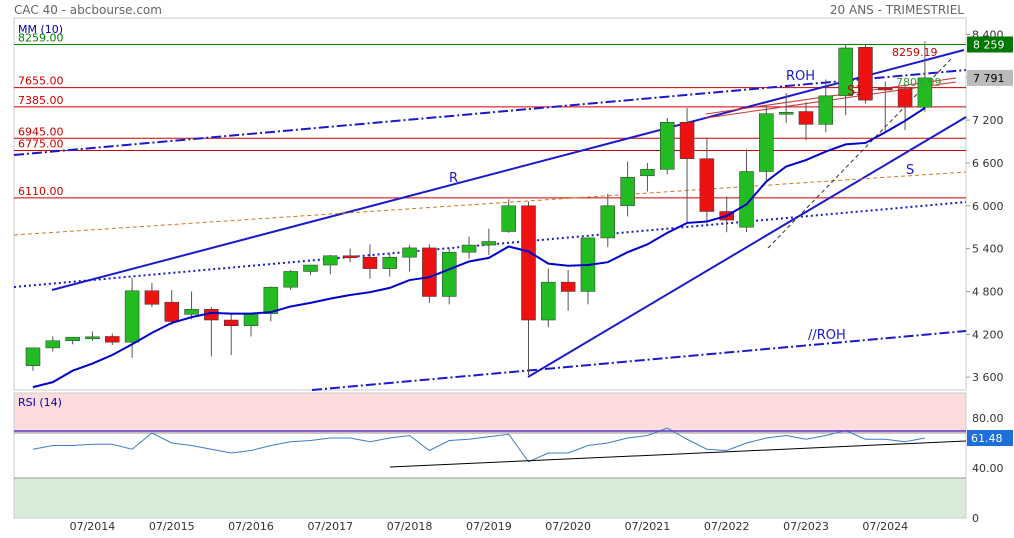 The width and height of the screenshot is (1014, 538). What do you see at coordinates (727, 526) in the screenshot?
I see `x-tick-label: 07/2022` at bounding box center [727, 526].